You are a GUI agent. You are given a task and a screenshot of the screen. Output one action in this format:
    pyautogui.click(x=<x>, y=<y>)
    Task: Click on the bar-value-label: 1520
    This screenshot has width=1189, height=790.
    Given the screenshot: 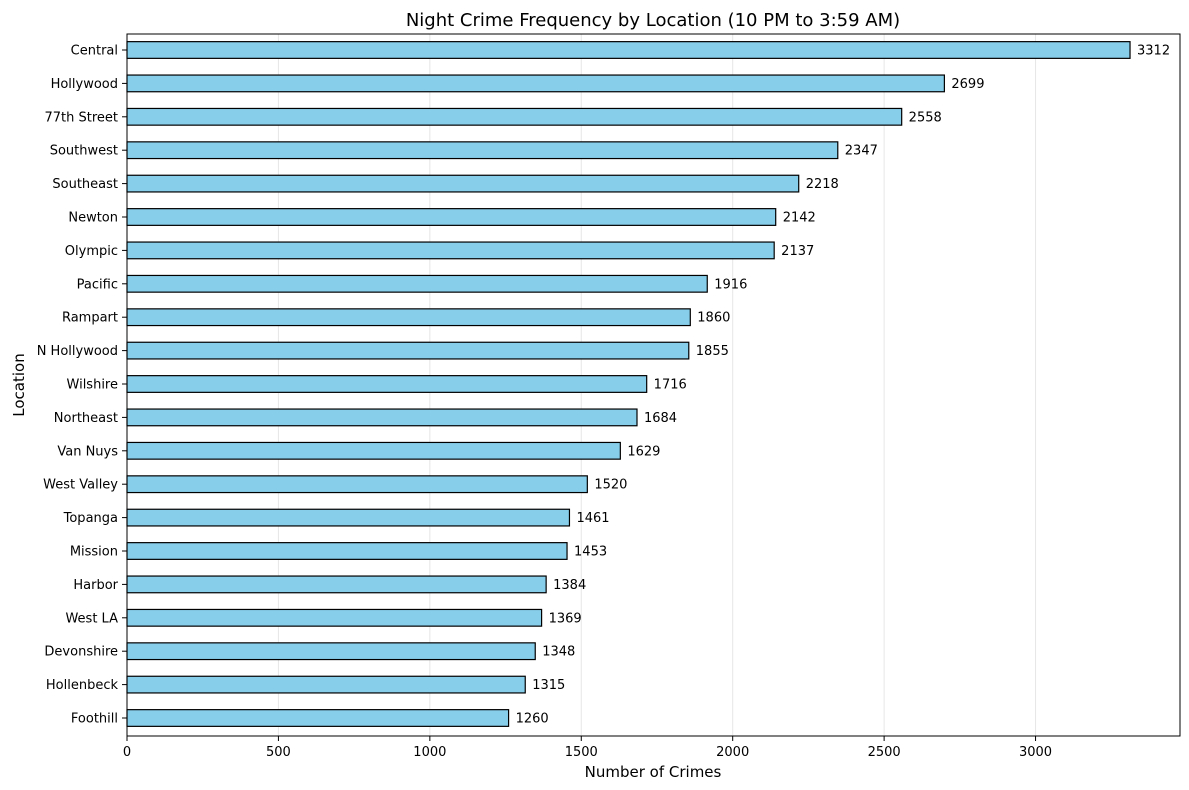 What is the action you would take?
    pyautogui.click(x=610, y=485)
    